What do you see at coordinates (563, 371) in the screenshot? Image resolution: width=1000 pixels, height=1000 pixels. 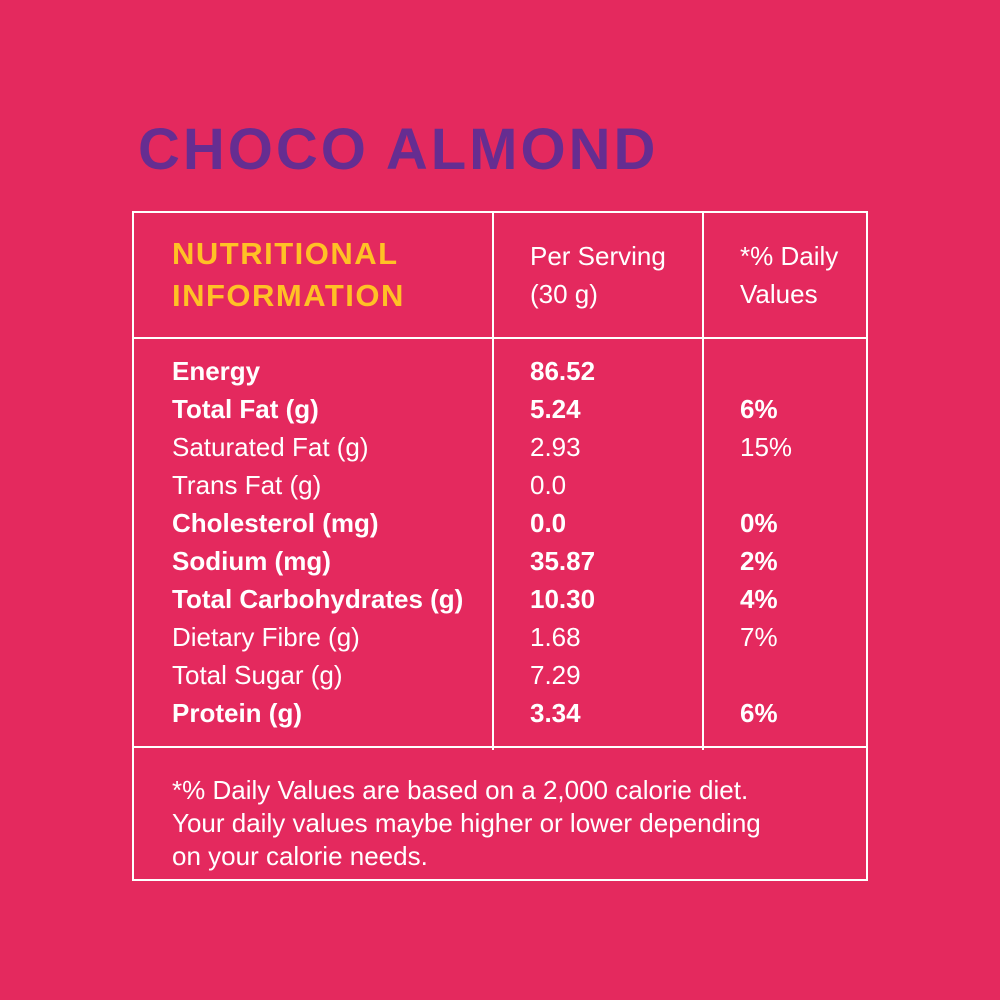 I see `per-serving-value: 86.52` at bounding box center [563, 371].